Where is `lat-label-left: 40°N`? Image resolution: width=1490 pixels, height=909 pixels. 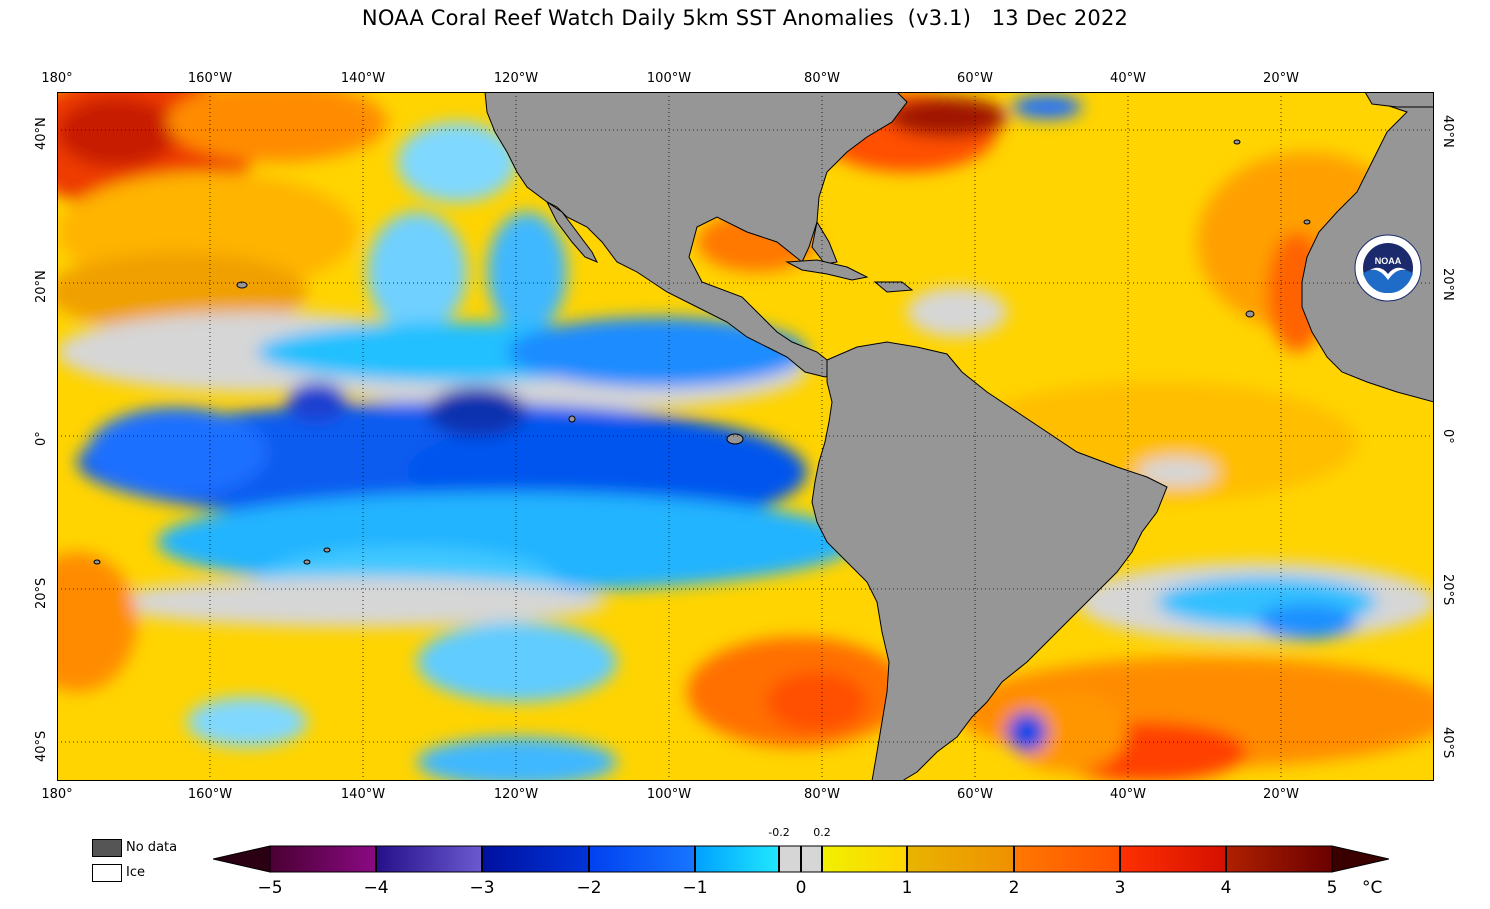
lat-label-left: 40°N is located at coordinates (41, 133).